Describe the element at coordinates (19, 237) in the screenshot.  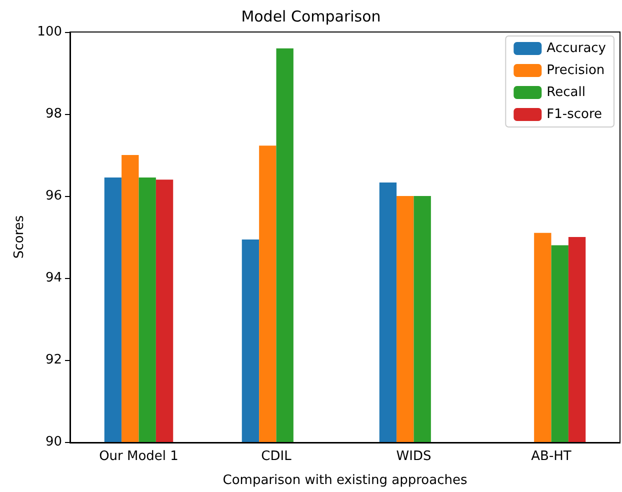
I see `y-axis-title: Scores` at that location.